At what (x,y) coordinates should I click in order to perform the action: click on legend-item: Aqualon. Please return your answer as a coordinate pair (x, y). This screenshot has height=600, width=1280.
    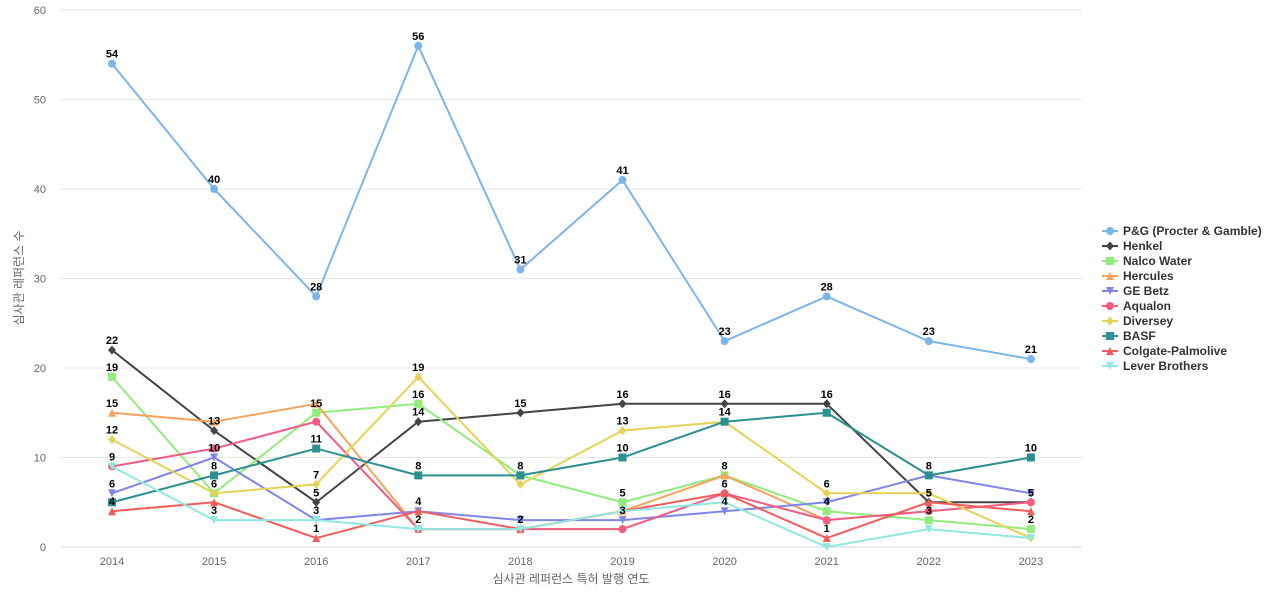
    Looking at the image, I should click on (1136, 306).